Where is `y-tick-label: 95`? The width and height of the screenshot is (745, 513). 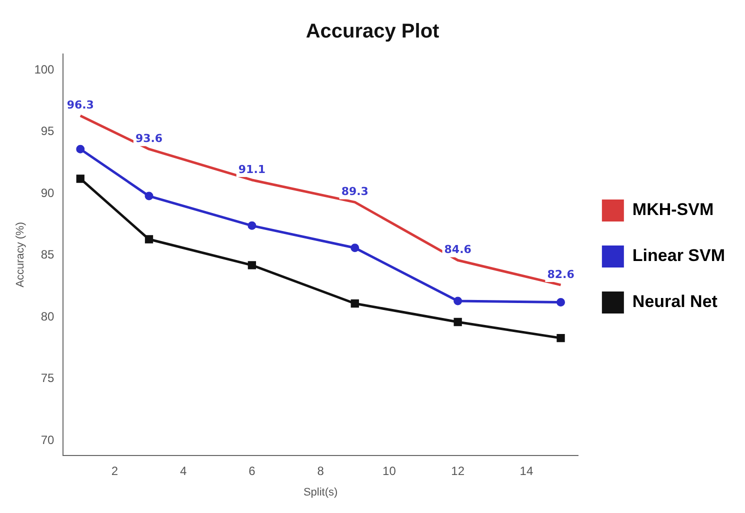 y-tick-label: 95 is located at coordinates (47, 131).